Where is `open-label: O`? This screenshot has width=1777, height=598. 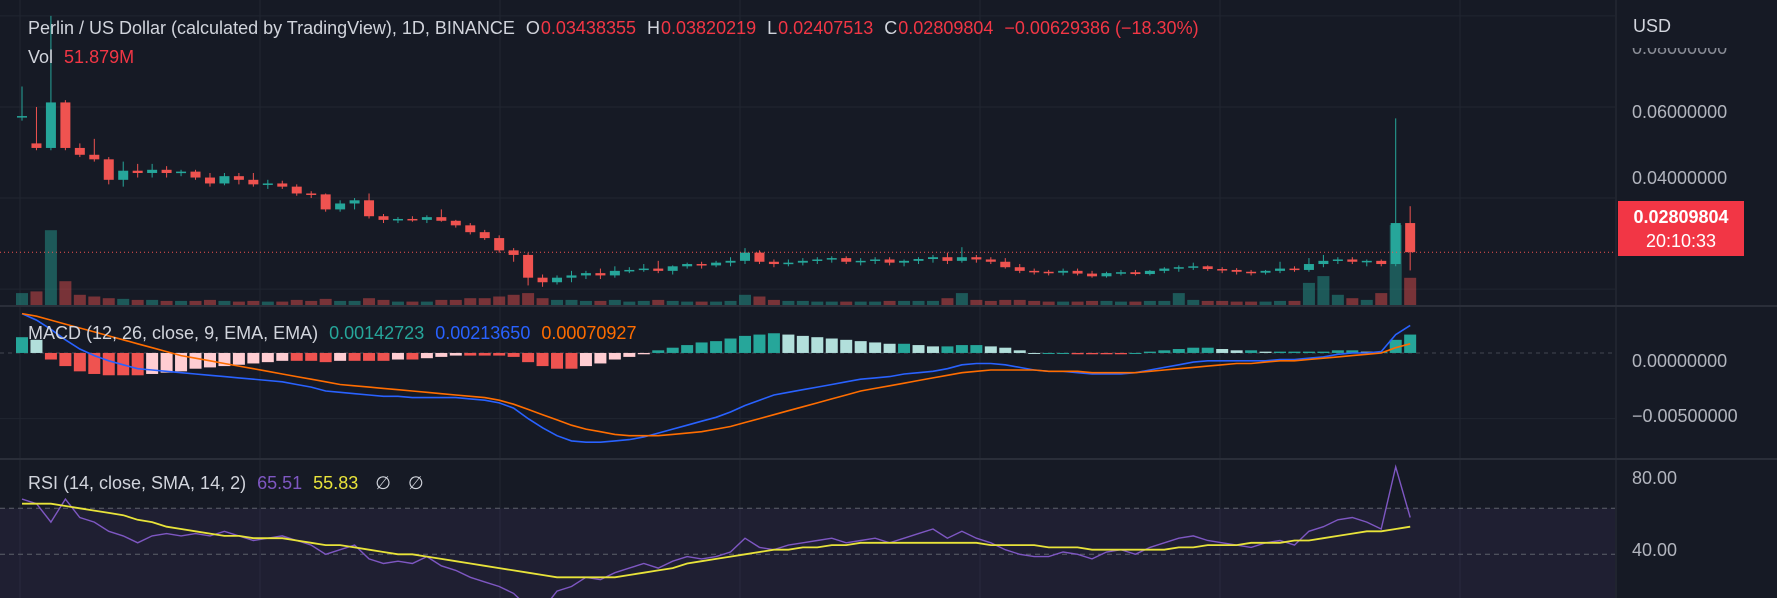 open-label: O is located at coordinates (532, 28).